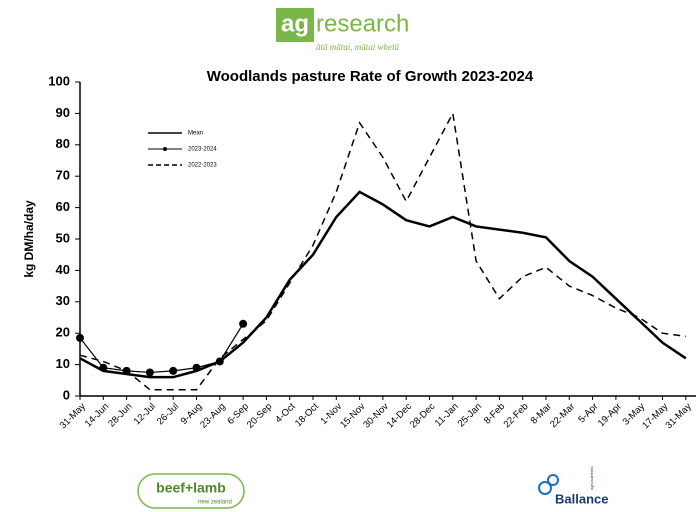 Image resolution: width=696 pixels, height=512 pixels. What do you see at coordinates (66, 394) in the screenshot?
I see `y-tick-label: 0` at bounding box center [66, 394].